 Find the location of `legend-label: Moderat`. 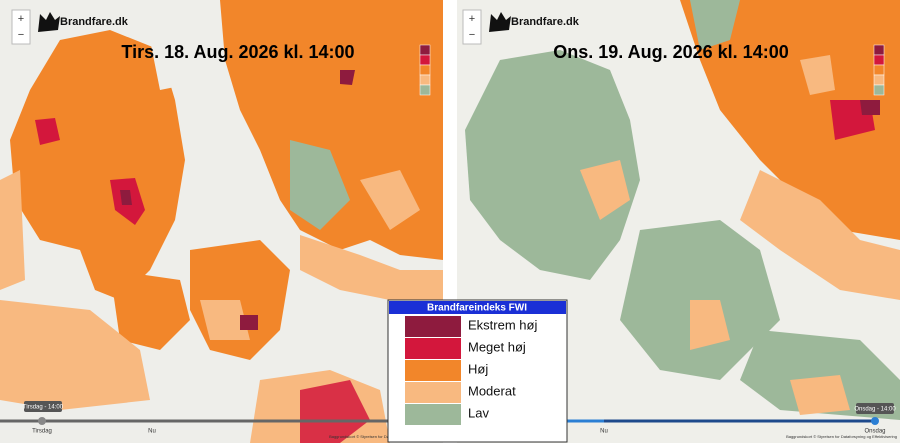

legend-label: Moderat is located at coordinates (492, 390).